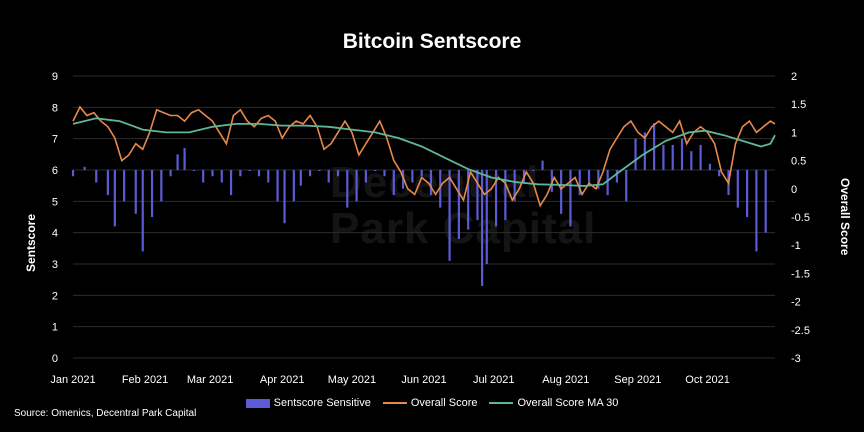 The width and height of the screenshot is (864, 432). What do you see at coordinates (800, 218) in the screenshot?
I see `right-tick-label: -0.5` at bounding box center [800, 218].